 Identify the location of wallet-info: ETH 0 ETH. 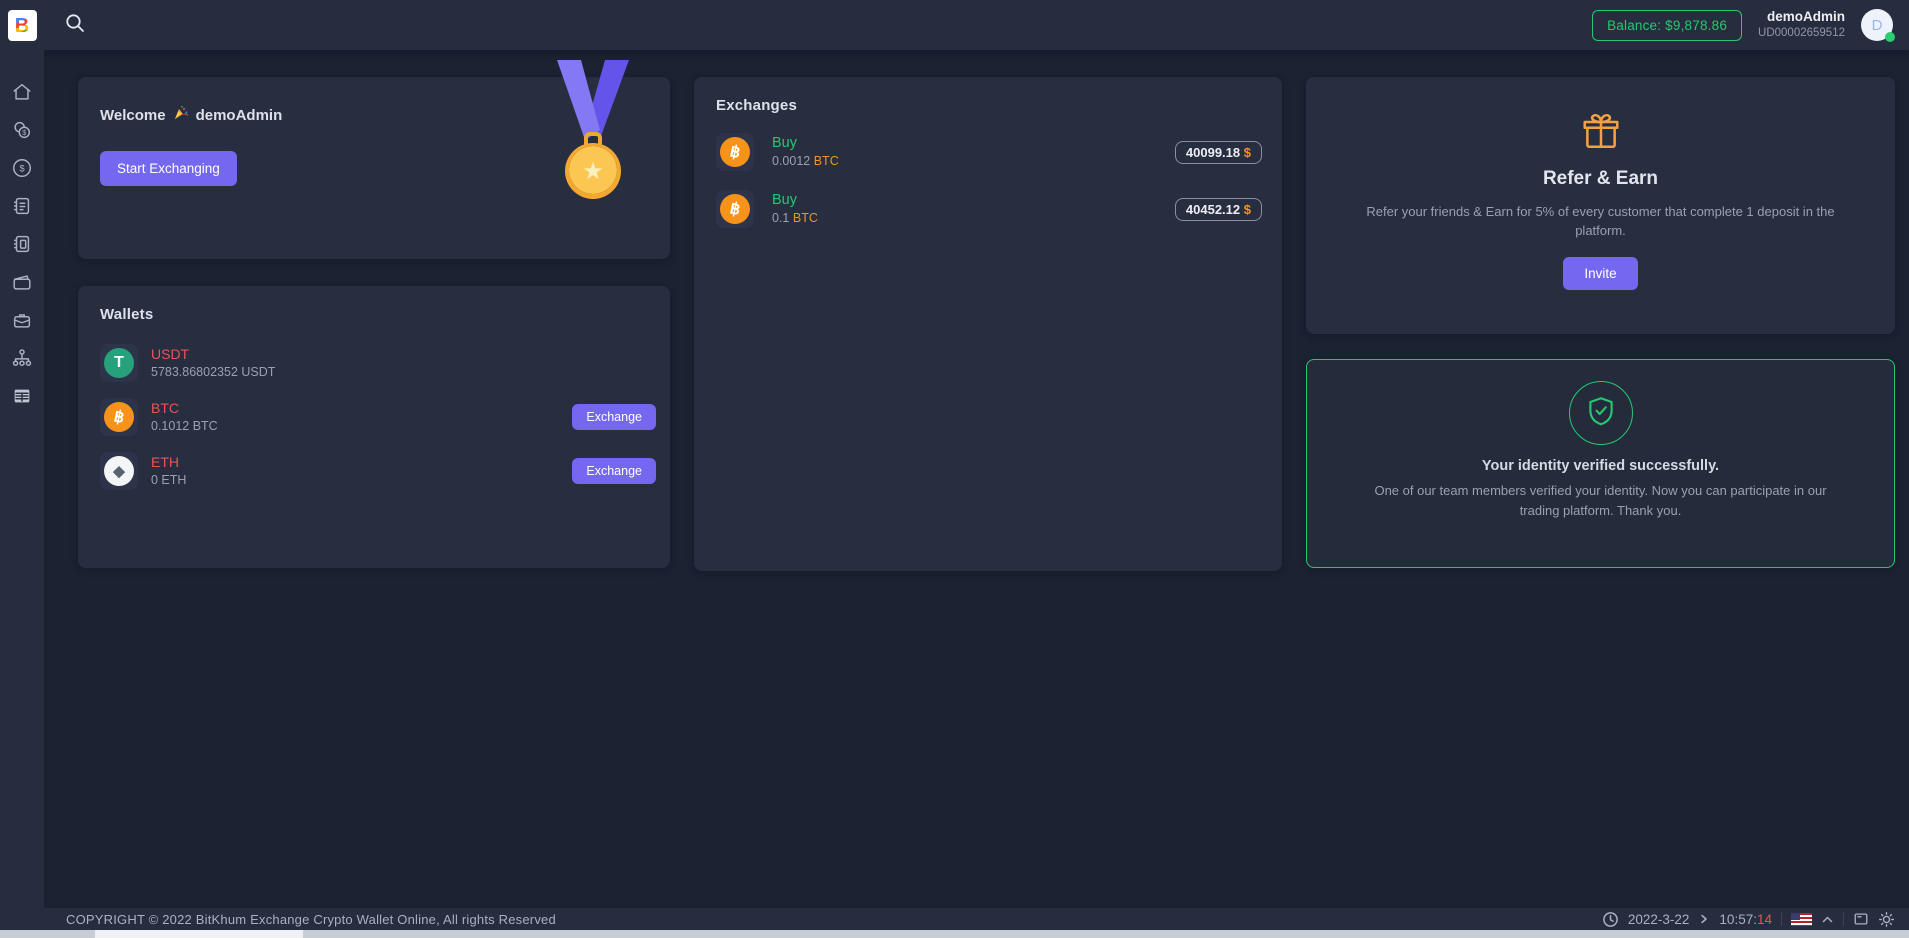
(168, 471).